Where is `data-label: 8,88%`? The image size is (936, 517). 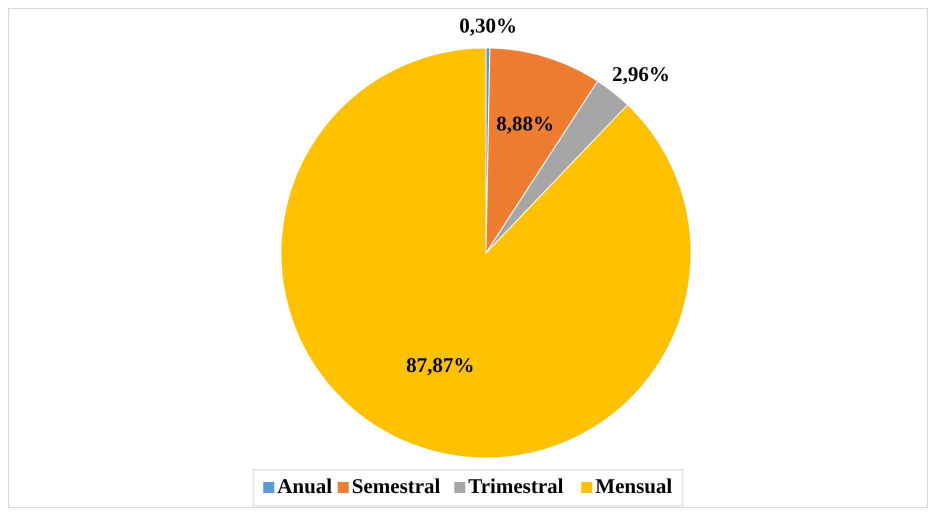 data-label: 8,88% is located at coordinates (525, 123).